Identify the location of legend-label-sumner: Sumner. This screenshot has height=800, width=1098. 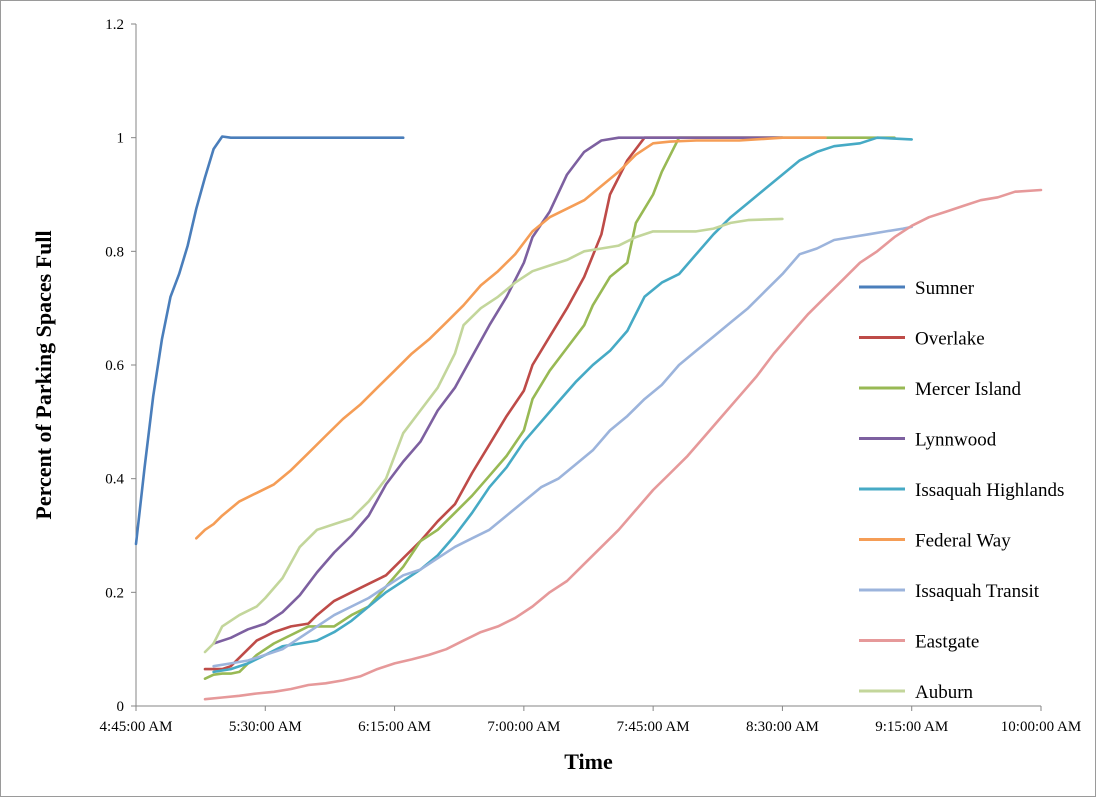
(945, 288).